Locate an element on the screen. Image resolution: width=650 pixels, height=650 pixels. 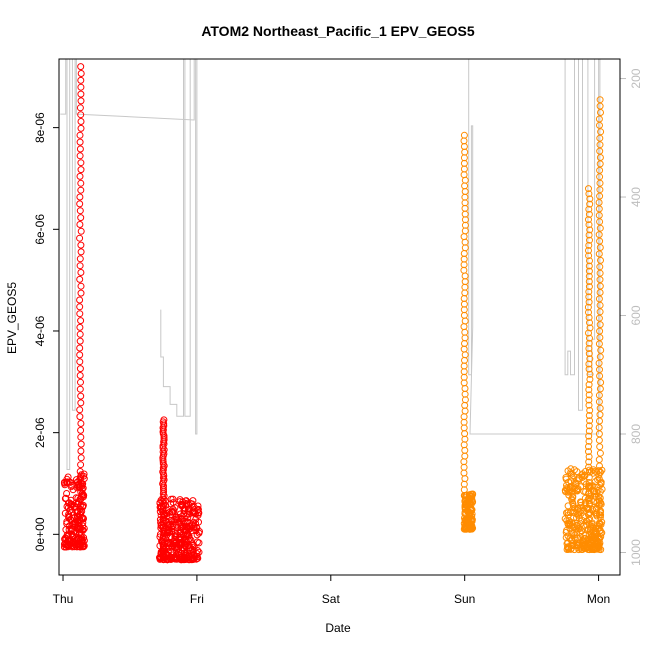
y-tick-label: 4e-06 is located at coordinates (40, 330).